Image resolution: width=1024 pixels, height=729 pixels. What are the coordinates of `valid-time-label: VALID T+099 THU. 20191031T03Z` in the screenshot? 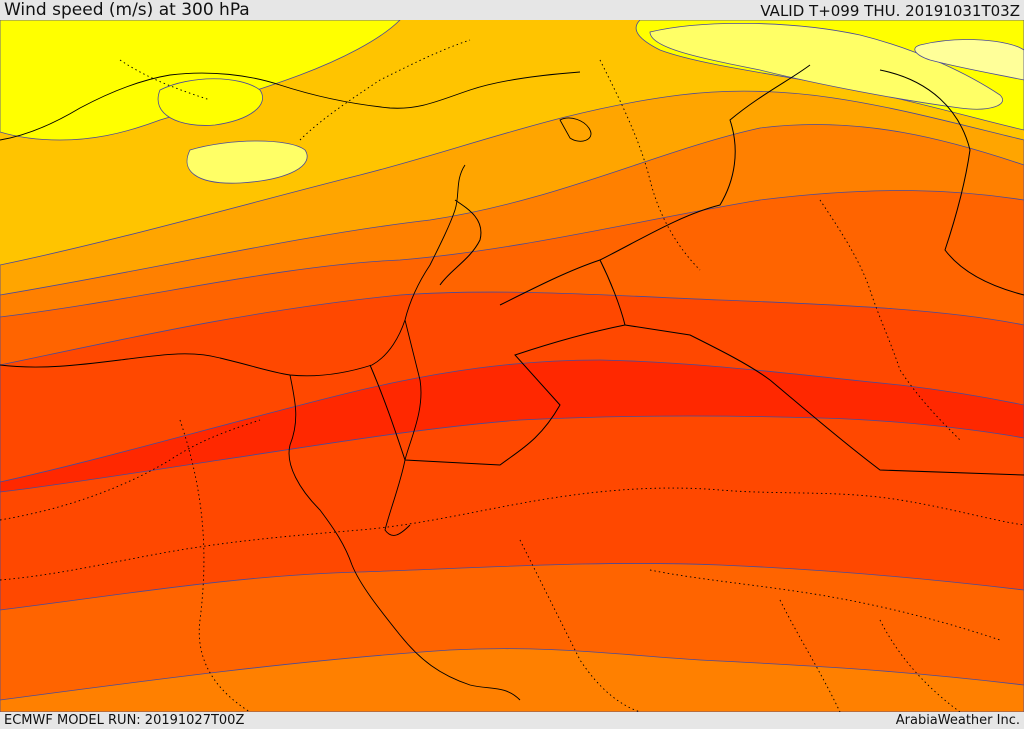 It's located at (890, 11).